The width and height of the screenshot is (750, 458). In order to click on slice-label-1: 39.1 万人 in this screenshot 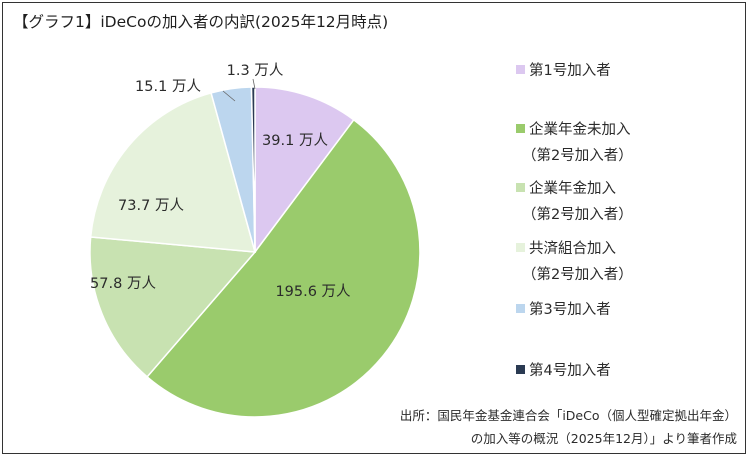, I will do `click(295, 140)`.